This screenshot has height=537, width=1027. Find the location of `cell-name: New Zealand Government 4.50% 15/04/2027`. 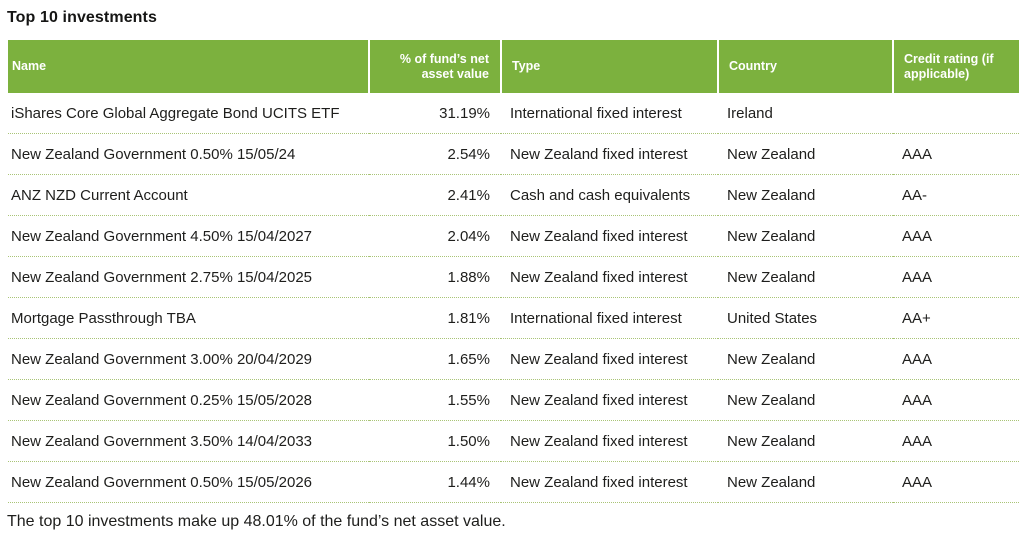

cell-name: New Zealand Government 4.50% 15/04/2027 is located at coordinates (188, 236).